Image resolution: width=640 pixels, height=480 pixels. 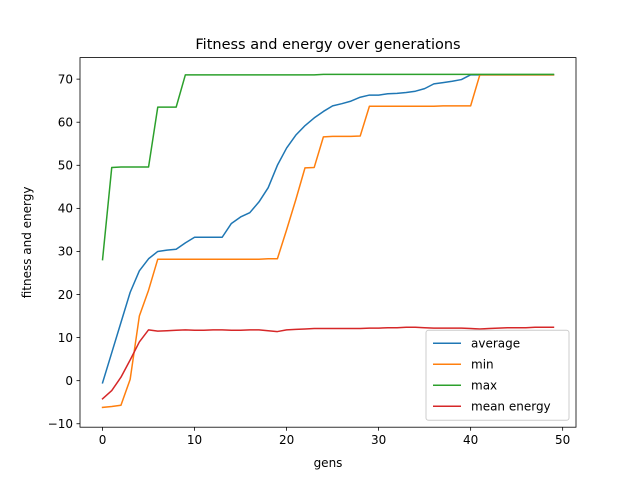 I want to click on x-tick-label: 50, so click(x=562, y=440).